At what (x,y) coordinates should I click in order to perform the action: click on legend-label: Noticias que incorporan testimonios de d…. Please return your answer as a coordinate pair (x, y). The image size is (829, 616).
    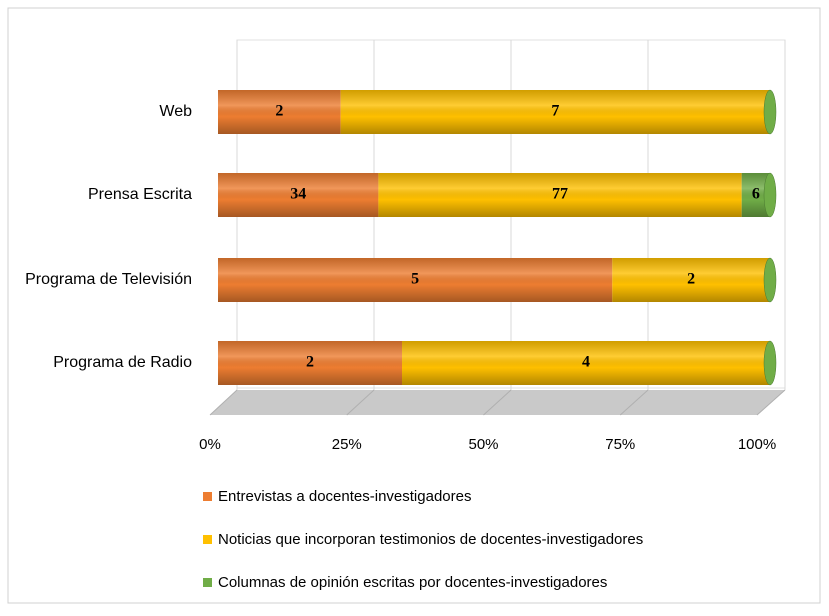
    Looking at the image, I should click on (430, 539).